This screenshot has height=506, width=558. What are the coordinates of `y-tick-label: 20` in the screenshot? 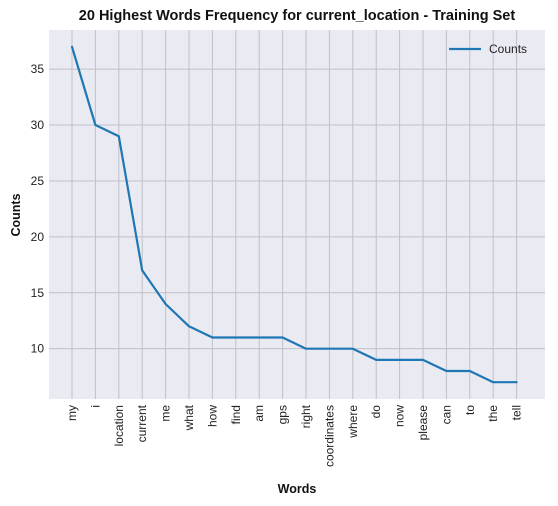 It's located at (38, 237).